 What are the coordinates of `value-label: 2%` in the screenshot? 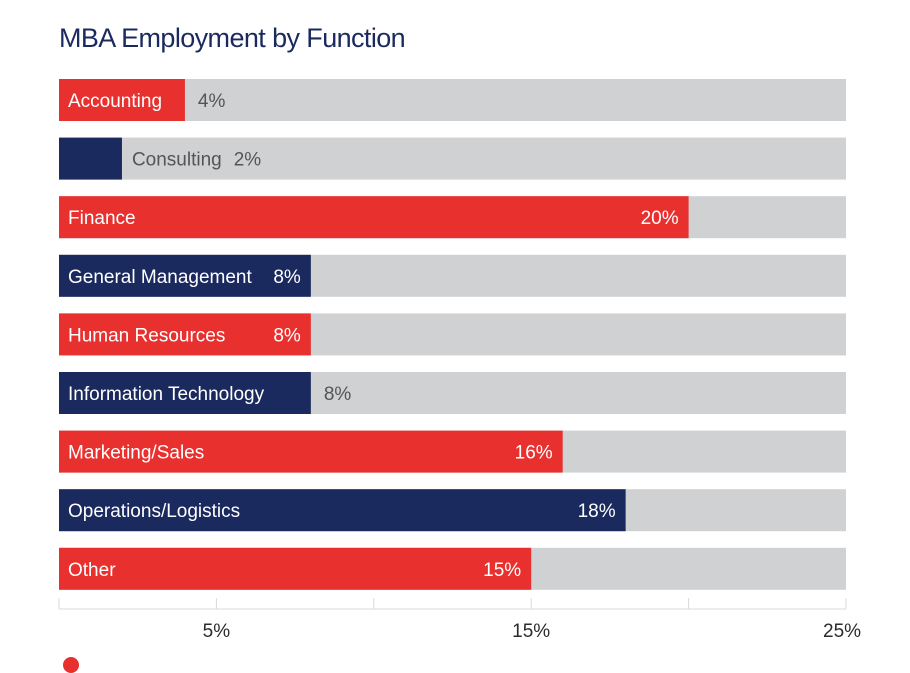 It's located at (248, 160).